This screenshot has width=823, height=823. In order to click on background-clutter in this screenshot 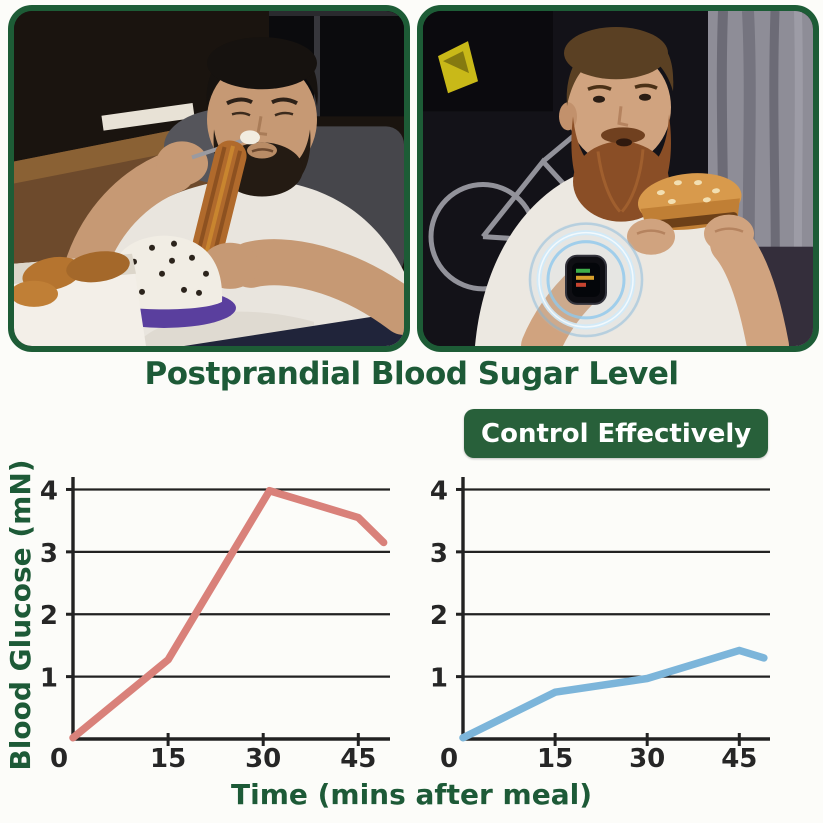, I will do `click(488, 61)`.